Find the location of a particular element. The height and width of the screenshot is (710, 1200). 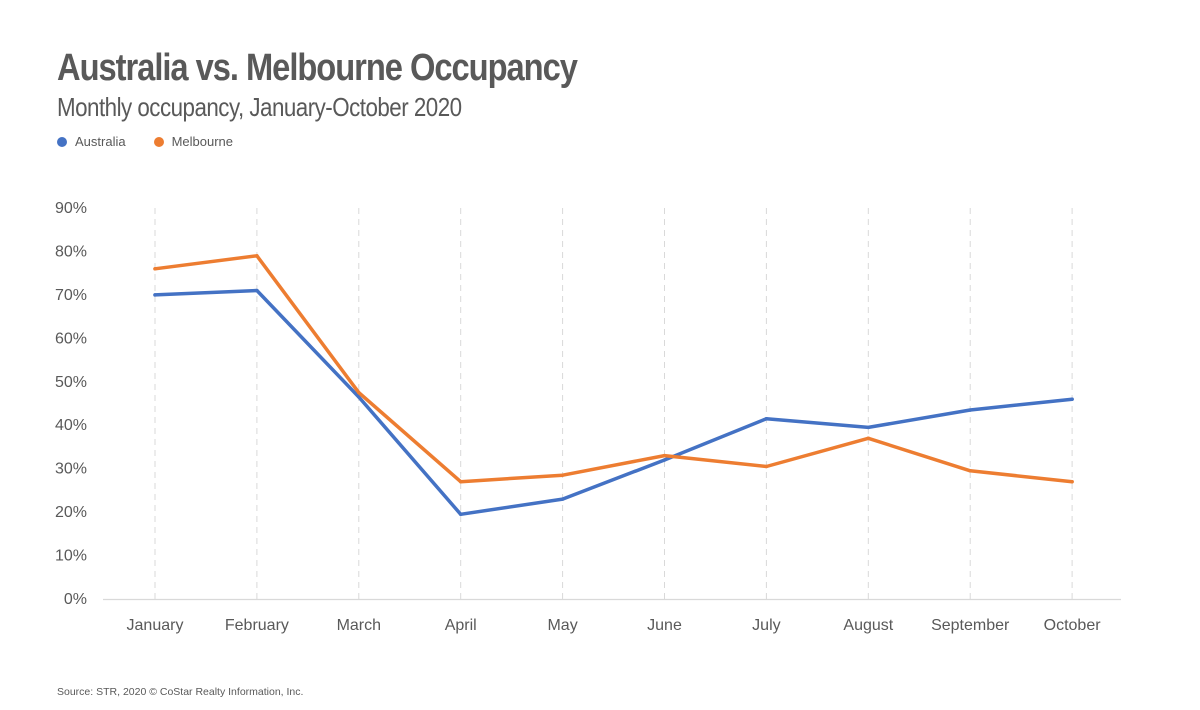

legend-dot-australia is located at coordinates (62, 141).